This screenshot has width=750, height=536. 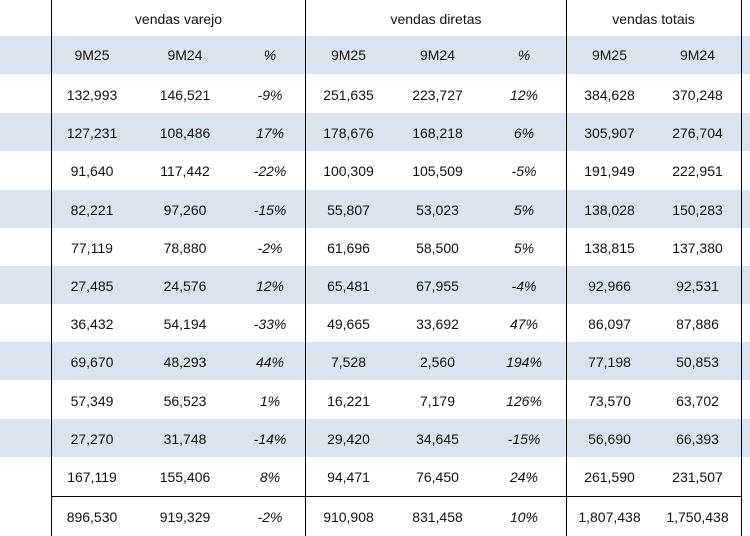 What do you see at coordinates (609, 438) in the screenshot?
I see `cell-totais-9m25: 56,690` at bounding box center [609, 438].